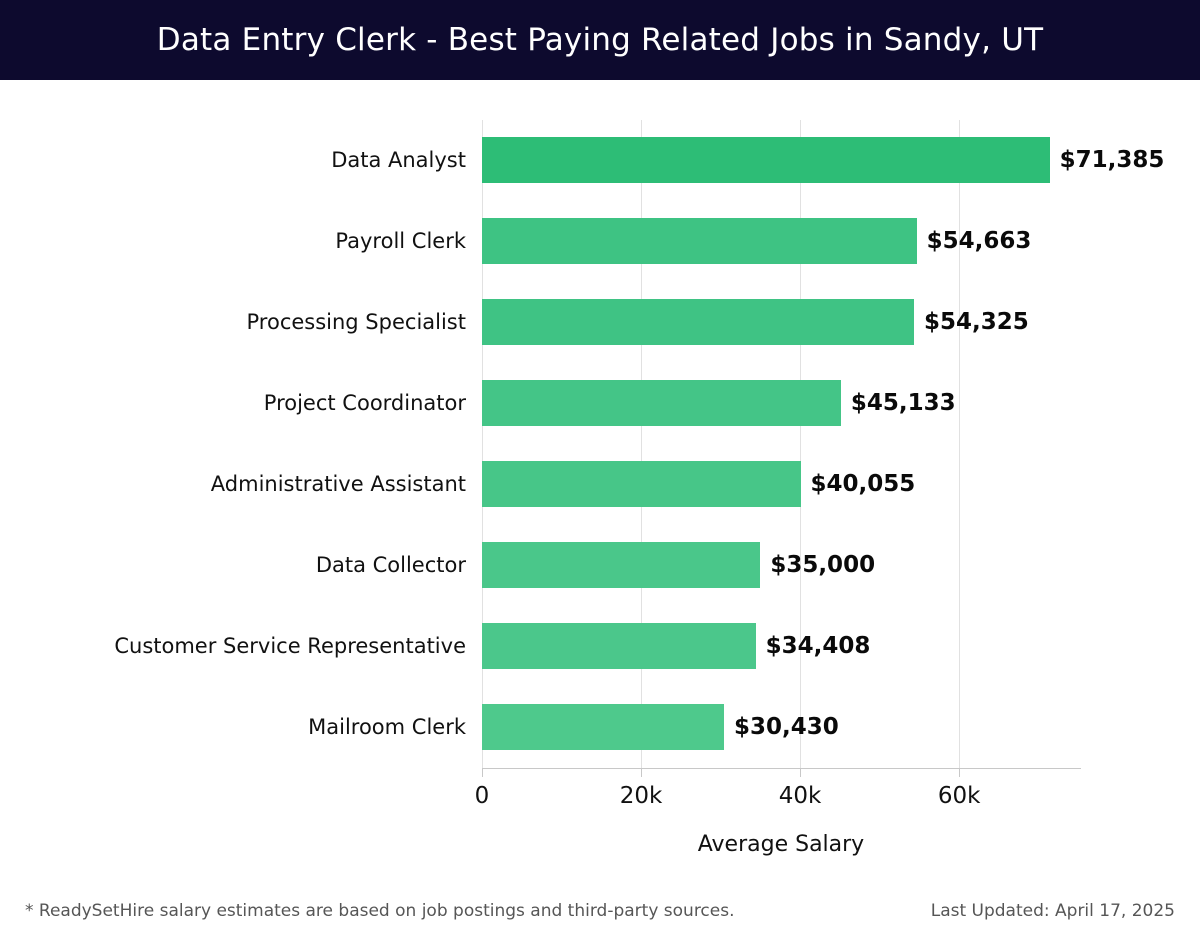  I want to click on table-row: Data Collector $35,000, so click(600, 565).